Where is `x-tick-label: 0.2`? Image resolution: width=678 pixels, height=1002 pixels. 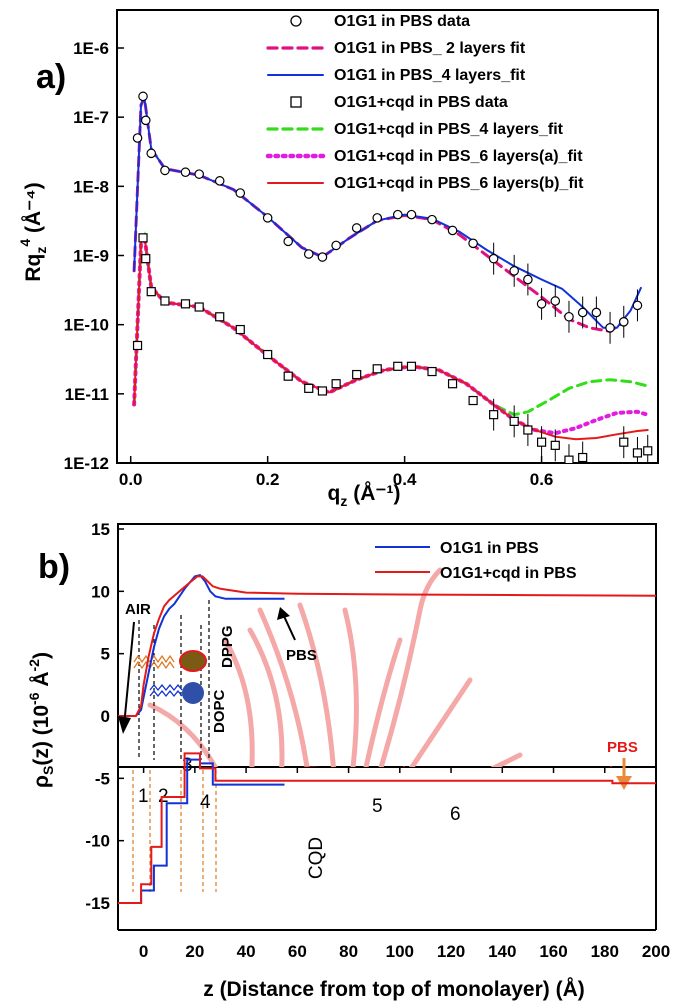
x-tick-label: 0.2 is located at coordinates (268, 479).